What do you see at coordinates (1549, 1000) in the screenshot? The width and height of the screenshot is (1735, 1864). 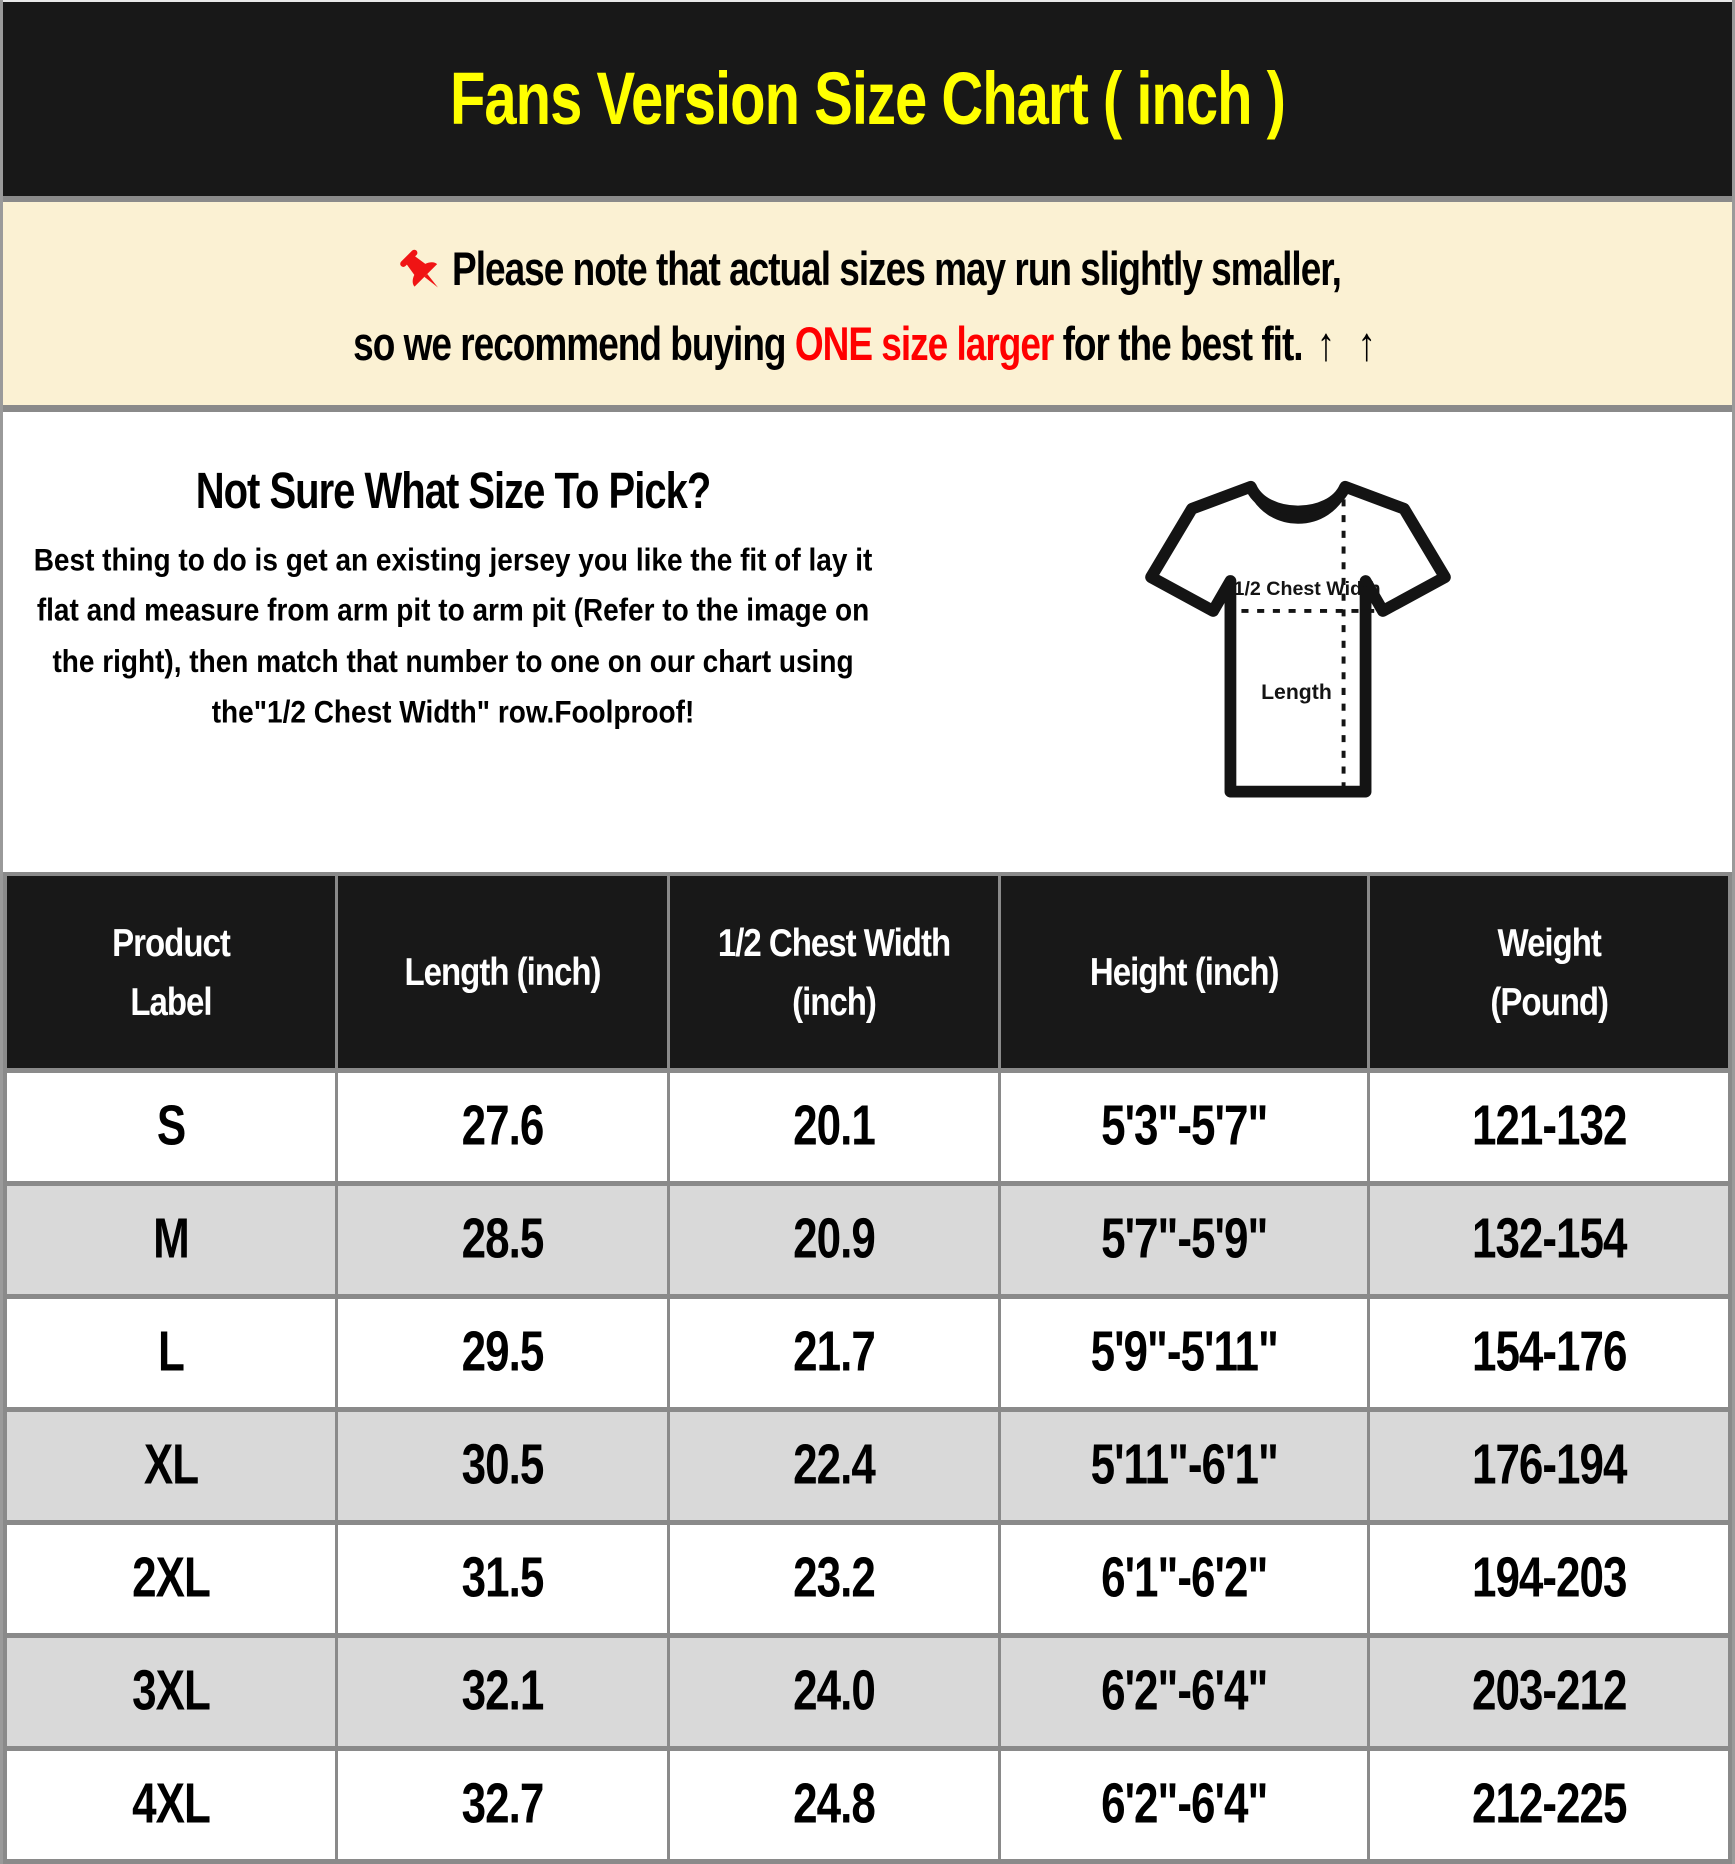 I see `header-line: (Pound)` at bounding box center [1549, 1000].